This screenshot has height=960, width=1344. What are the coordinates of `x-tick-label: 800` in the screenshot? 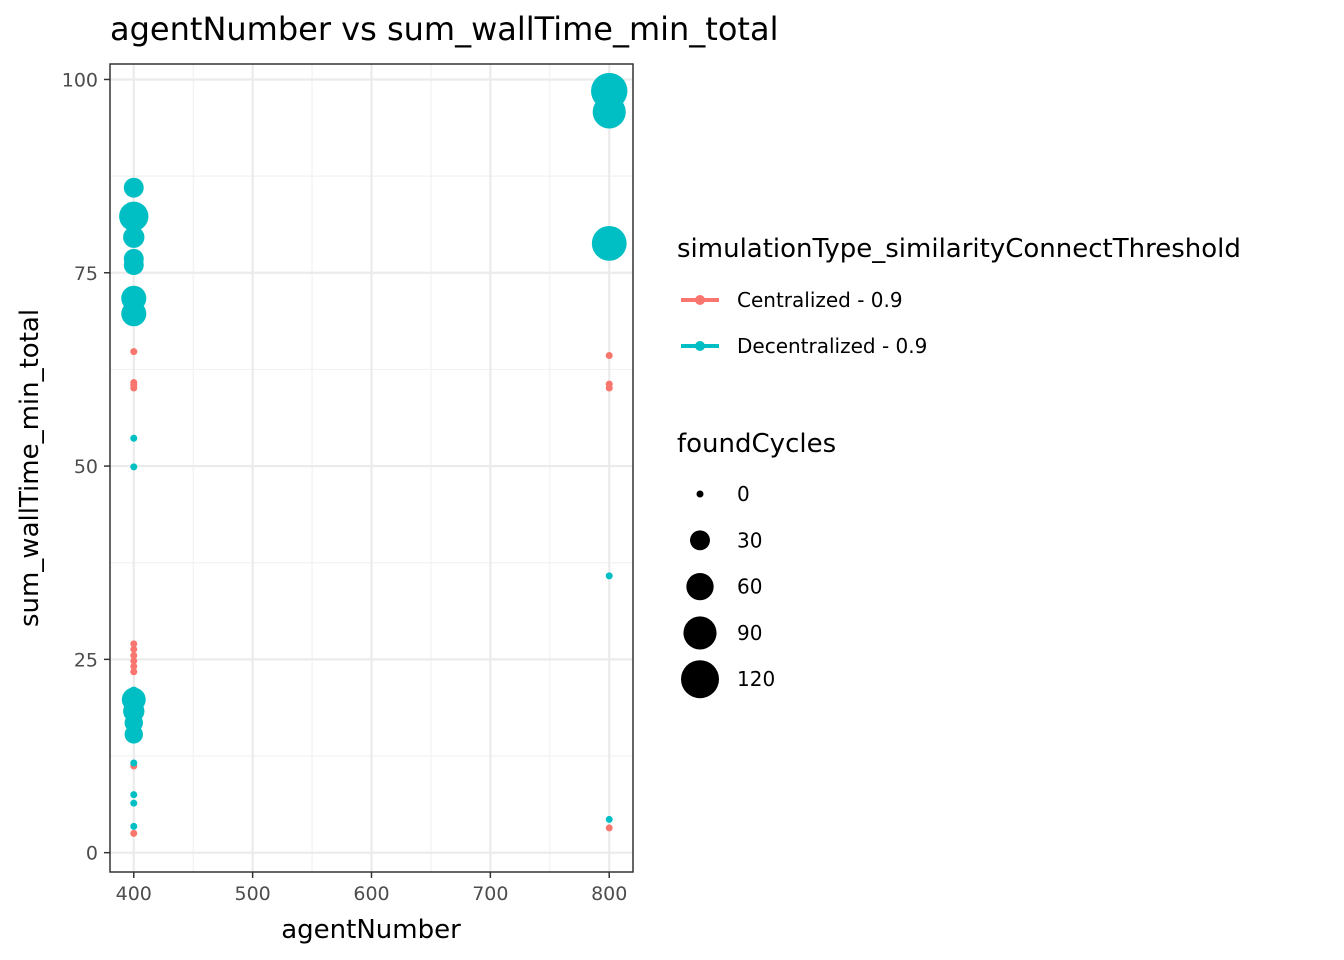 It's located at (609, 894).